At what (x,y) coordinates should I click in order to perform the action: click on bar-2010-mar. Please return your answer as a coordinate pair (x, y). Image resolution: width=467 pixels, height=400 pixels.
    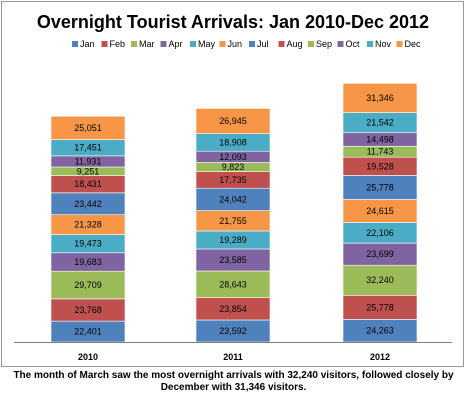
    Looking at the image, I should click on (88, 285).